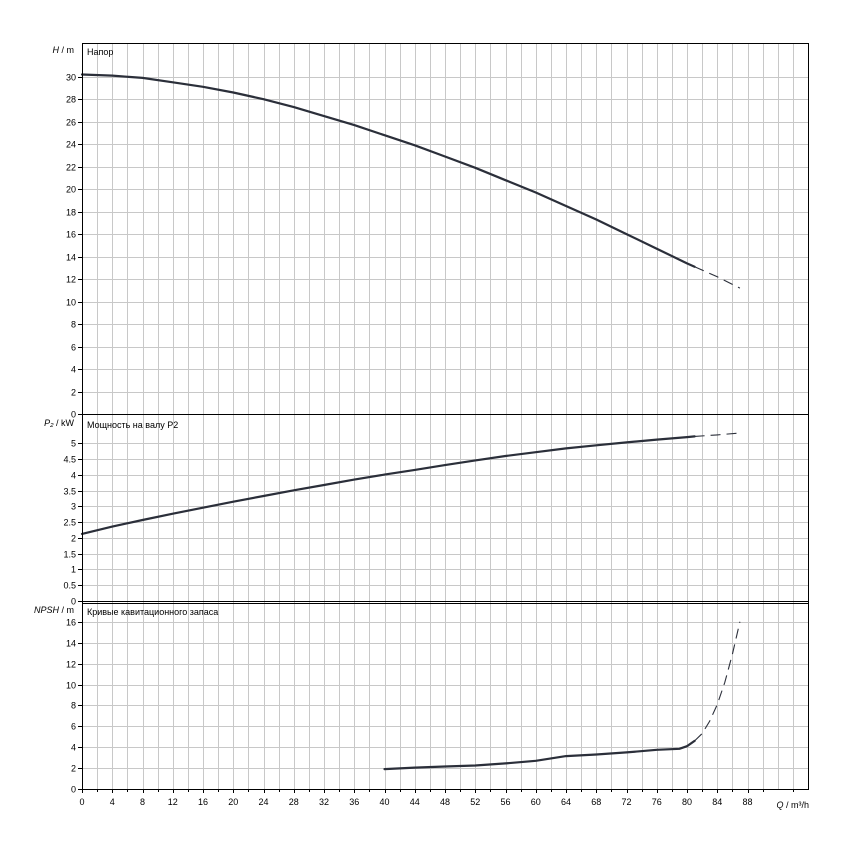 The image size is (850, 850). I want to click on x-tick-label: 4, so click(112, 802).